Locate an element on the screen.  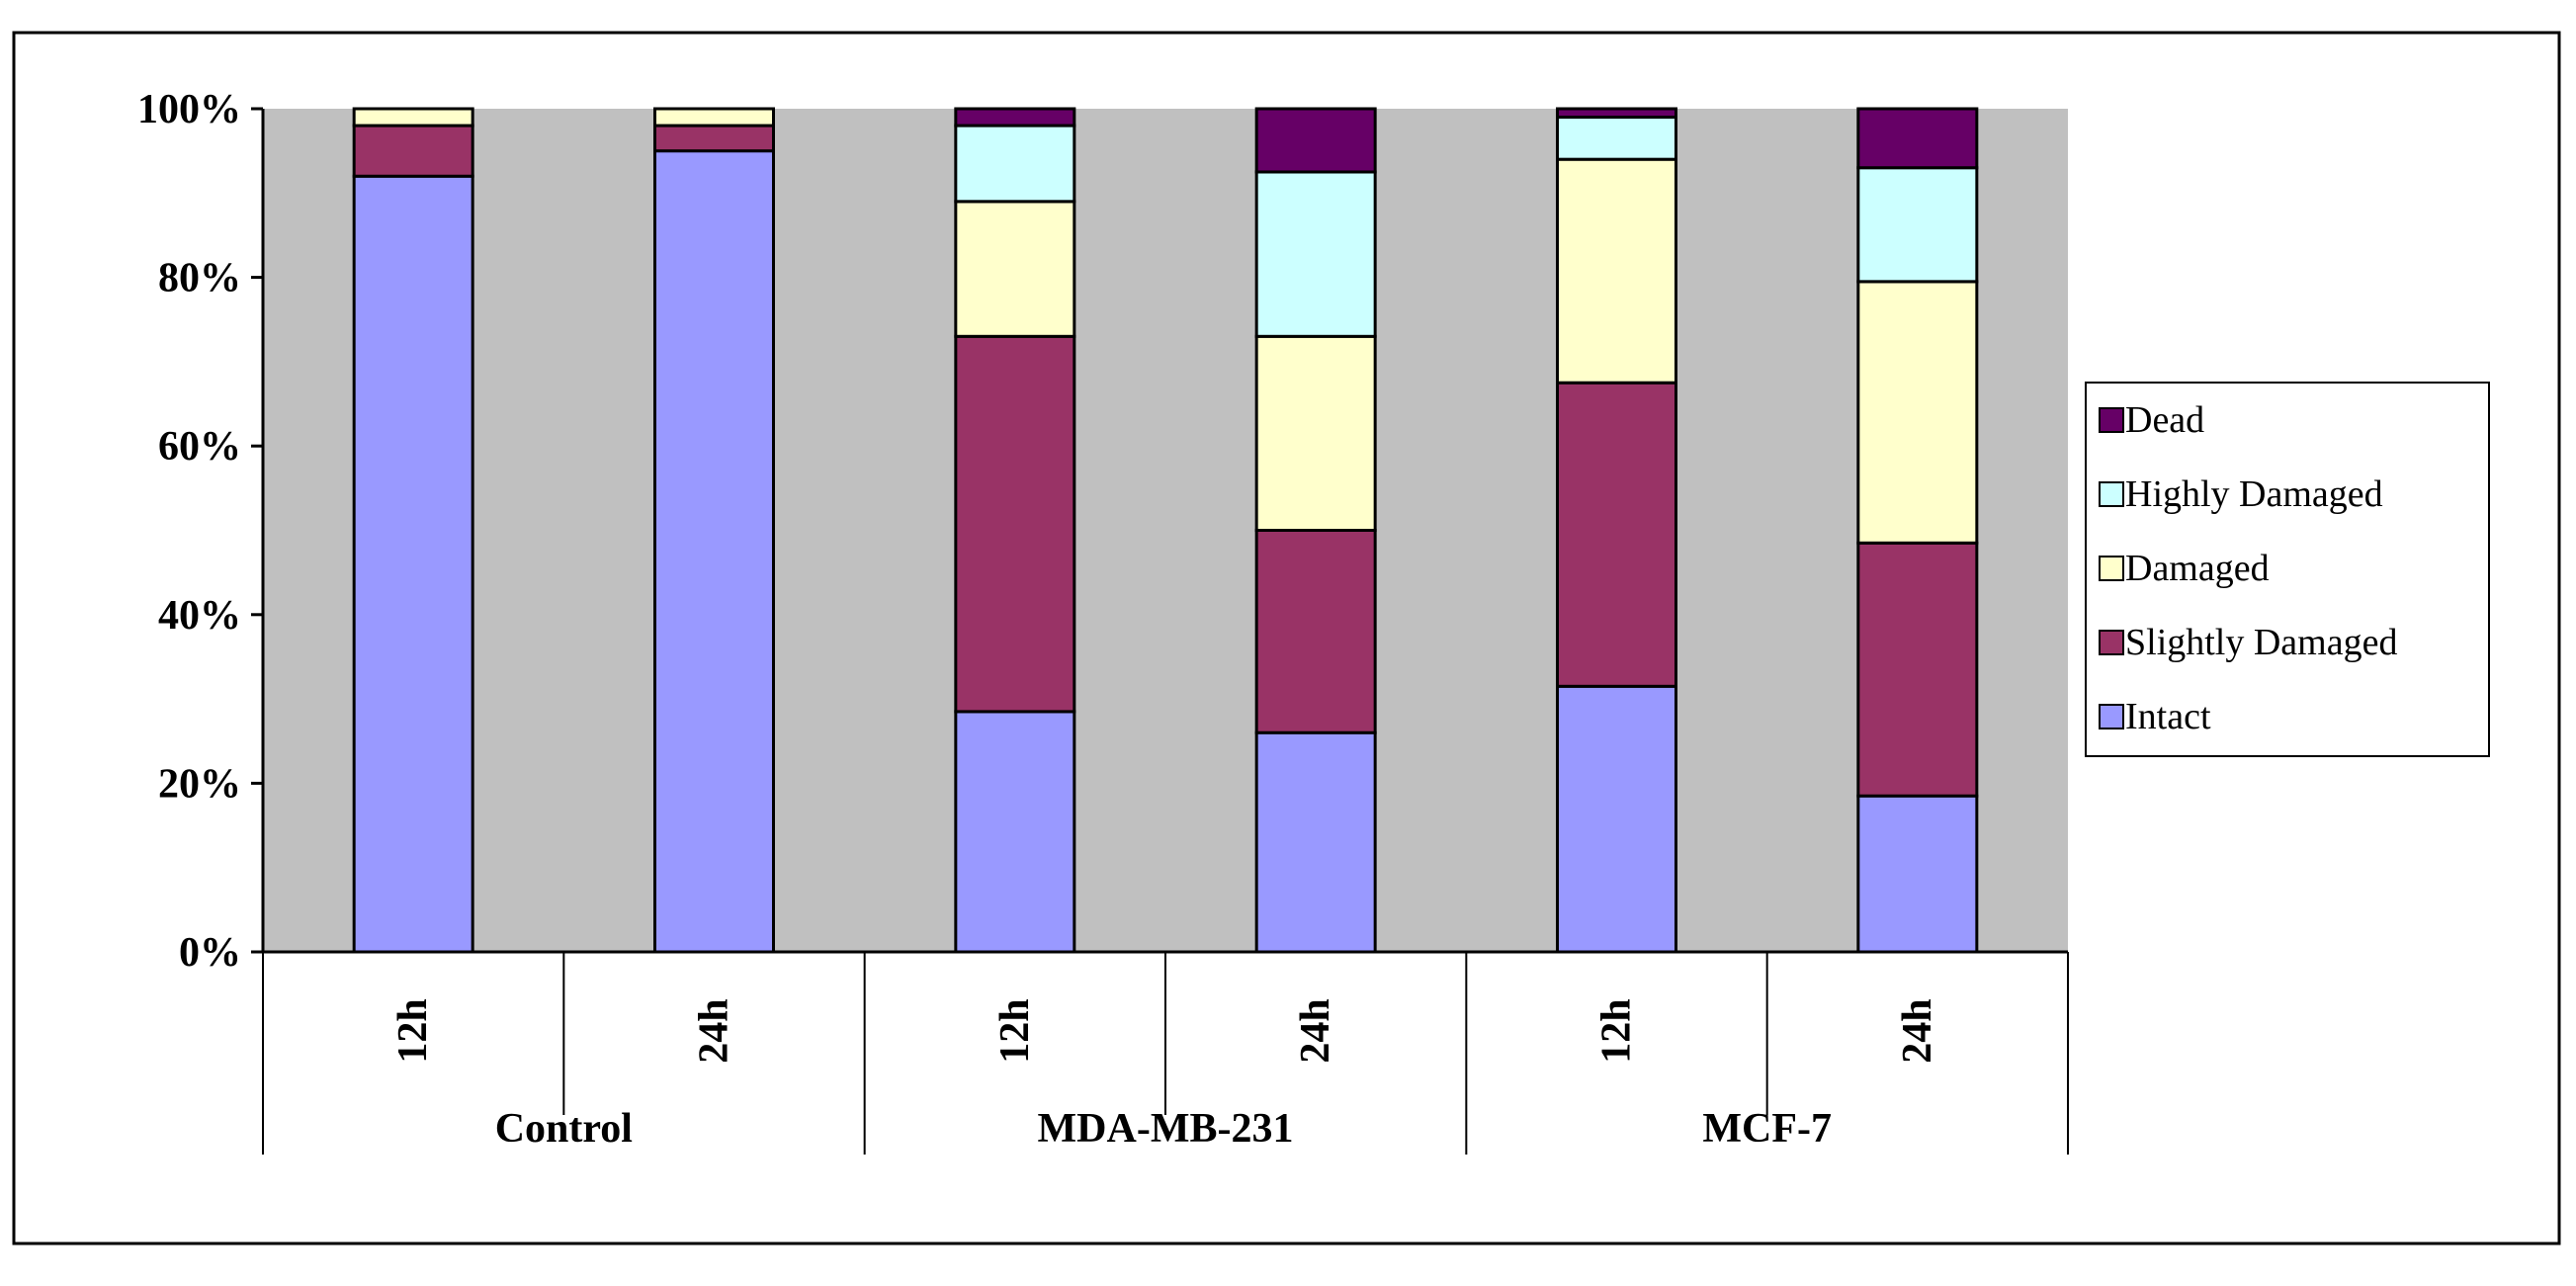
y-tick-label: 80% is located at coordinates (199, 279).